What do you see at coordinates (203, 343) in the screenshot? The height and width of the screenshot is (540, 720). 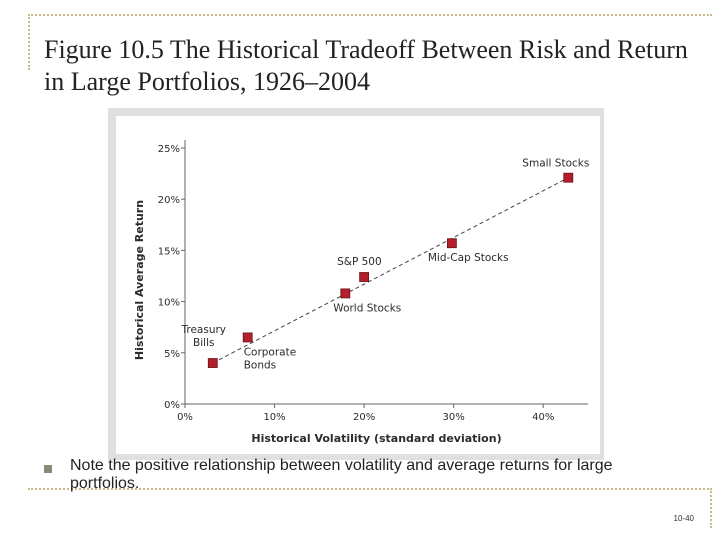 I see `data-point-label: Bills` at bounding box center [203, 343].